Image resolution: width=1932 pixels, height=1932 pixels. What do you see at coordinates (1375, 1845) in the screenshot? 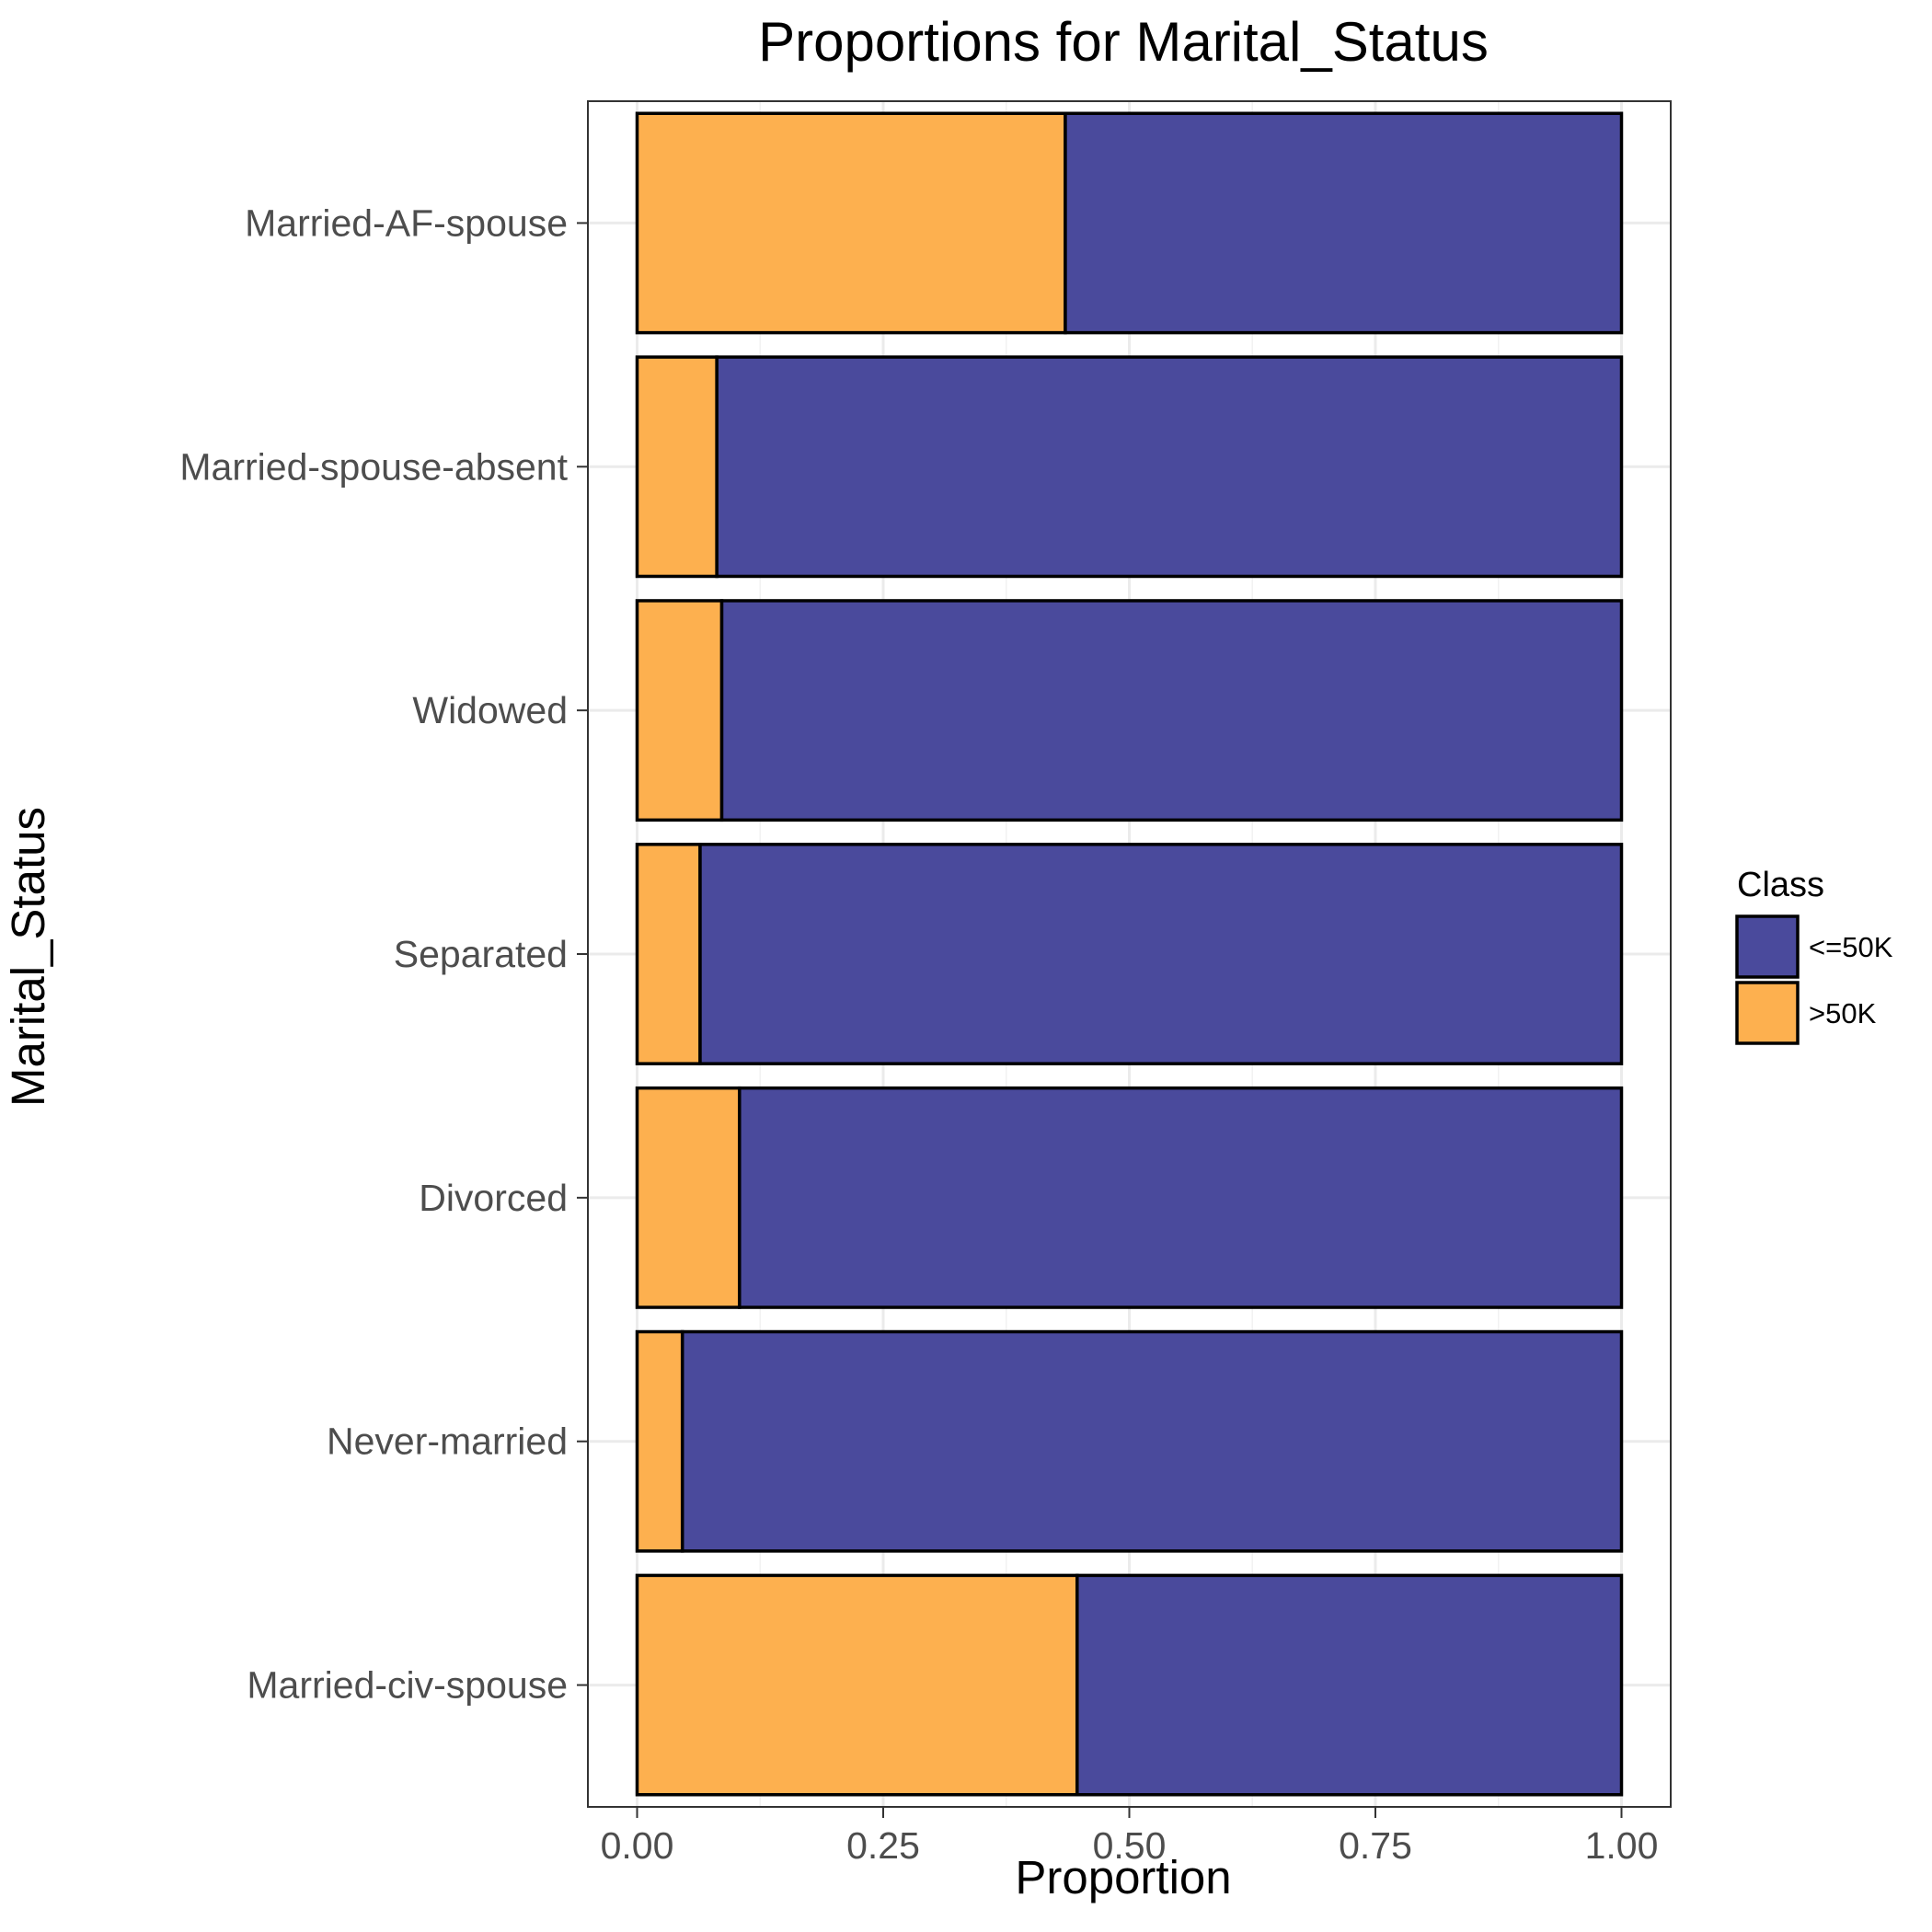
I see `x-tick-label: 0.75` at bounding box center [1375, 1845].